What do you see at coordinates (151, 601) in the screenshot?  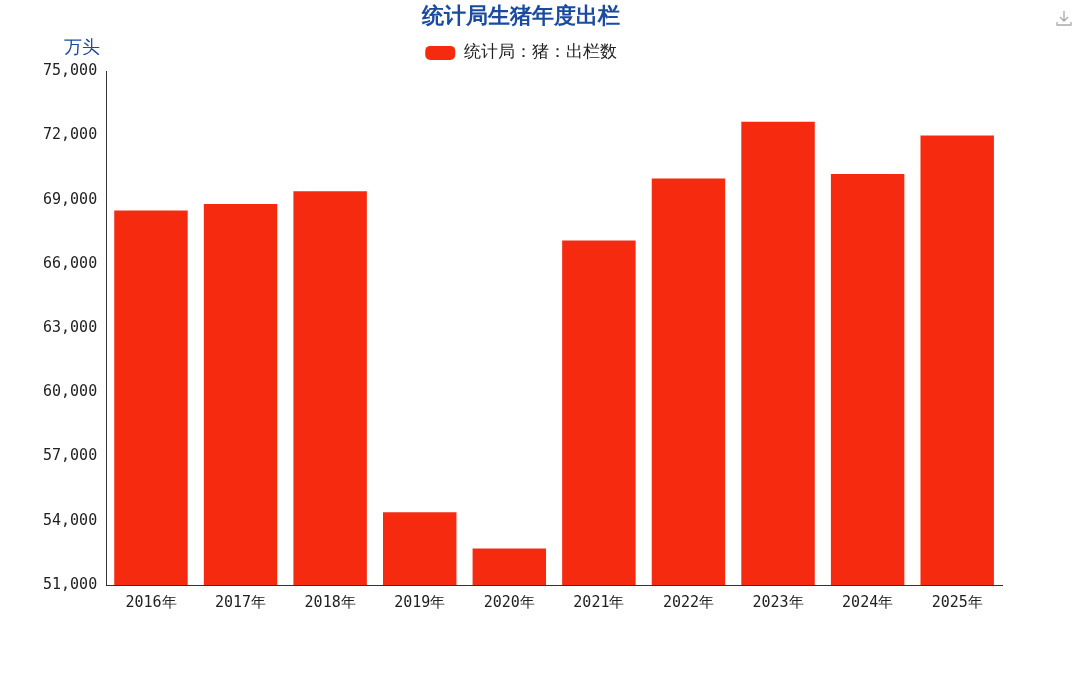 I see `x-tick-label: 2016年` at bounding box center [151, 601].